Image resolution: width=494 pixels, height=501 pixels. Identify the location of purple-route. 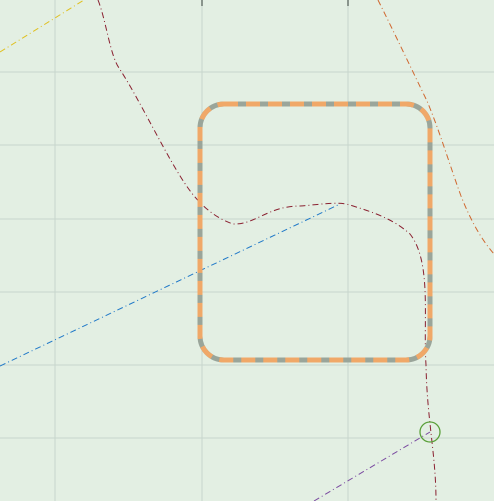
(372, 466).